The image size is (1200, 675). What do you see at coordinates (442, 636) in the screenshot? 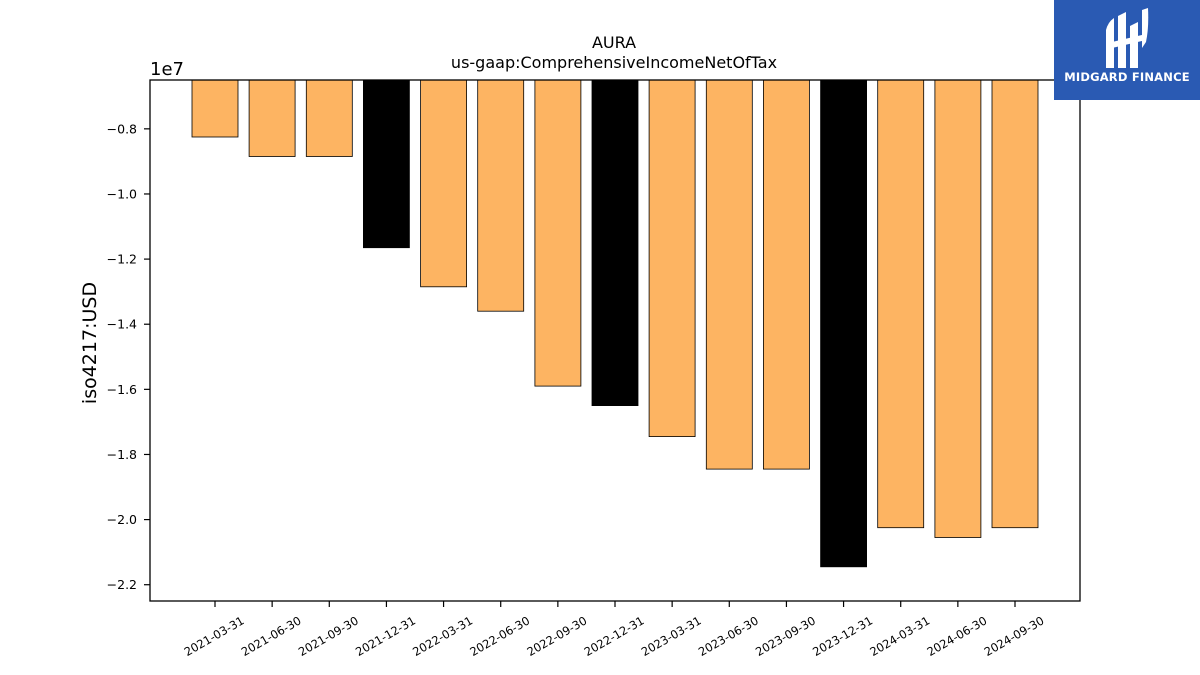
I see `x-tick-label: 2022-03-31` at bounding box center [442, 636].